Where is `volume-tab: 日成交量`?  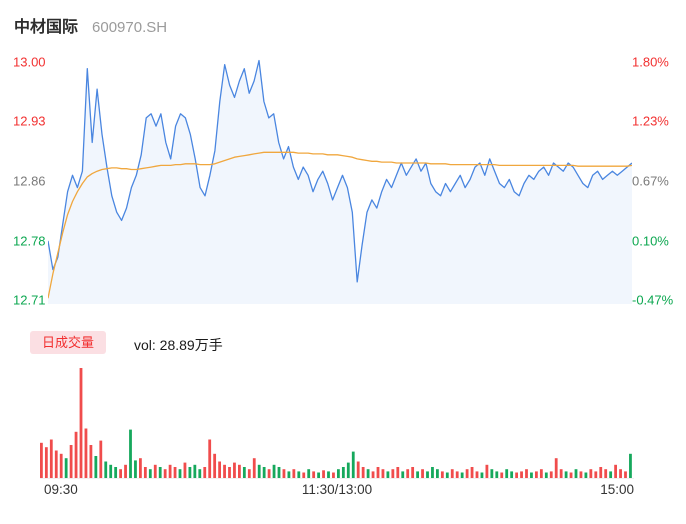 volume-tab: 日成交量 is located at coordinates (68, 342).